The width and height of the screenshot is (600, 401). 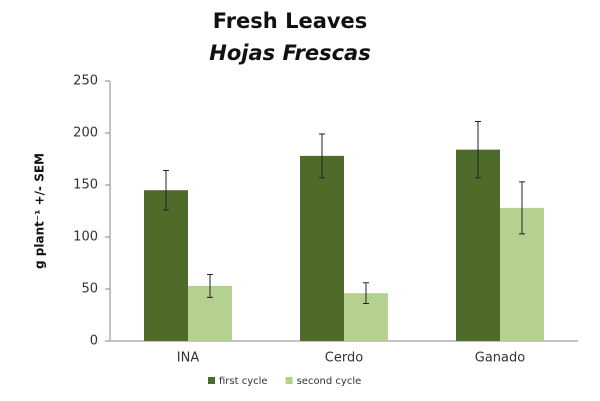 What do you see at coordinates (85, 81) in the screenshot?
I see `y-tick-label: 250` at bounding box center [85, 81].